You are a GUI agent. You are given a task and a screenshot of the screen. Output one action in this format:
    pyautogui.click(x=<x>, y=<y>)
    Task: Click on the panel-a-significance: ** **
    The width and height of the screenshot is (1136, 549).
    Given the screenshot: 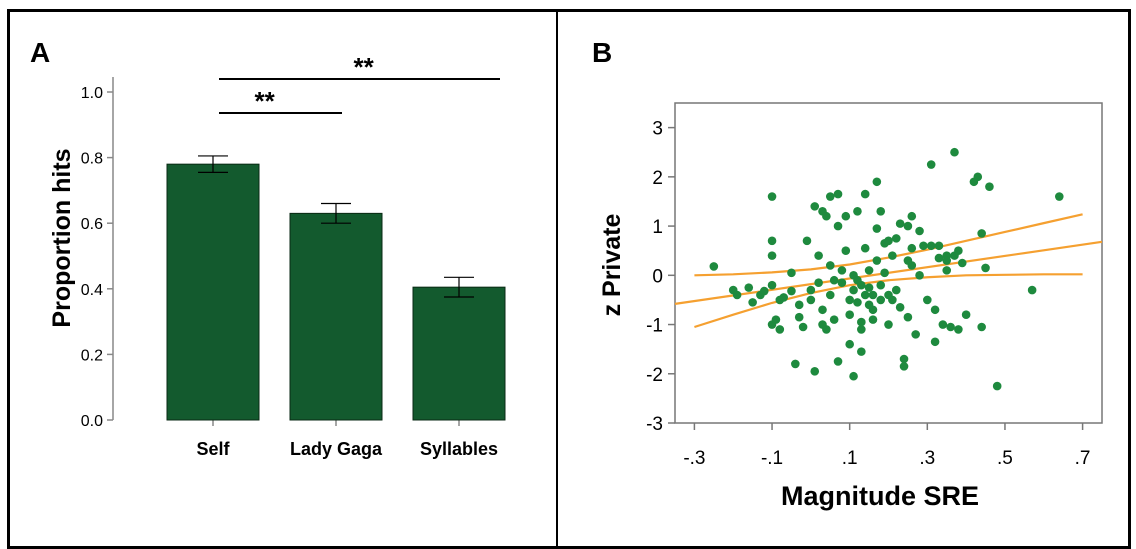 What is the action you would take?
    pyautogui.click(x=359, y=84)
    